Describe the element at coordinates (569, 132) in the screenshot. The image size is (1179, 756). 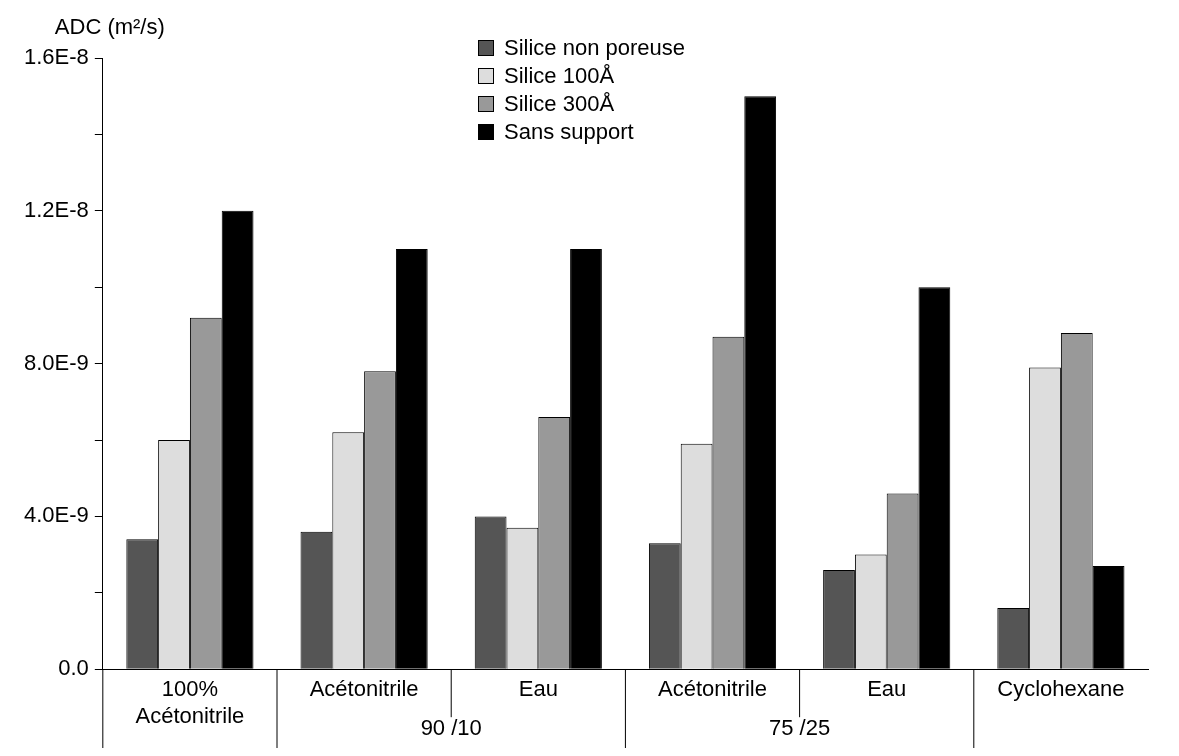
I see `legend-label: Sans support` at that location.